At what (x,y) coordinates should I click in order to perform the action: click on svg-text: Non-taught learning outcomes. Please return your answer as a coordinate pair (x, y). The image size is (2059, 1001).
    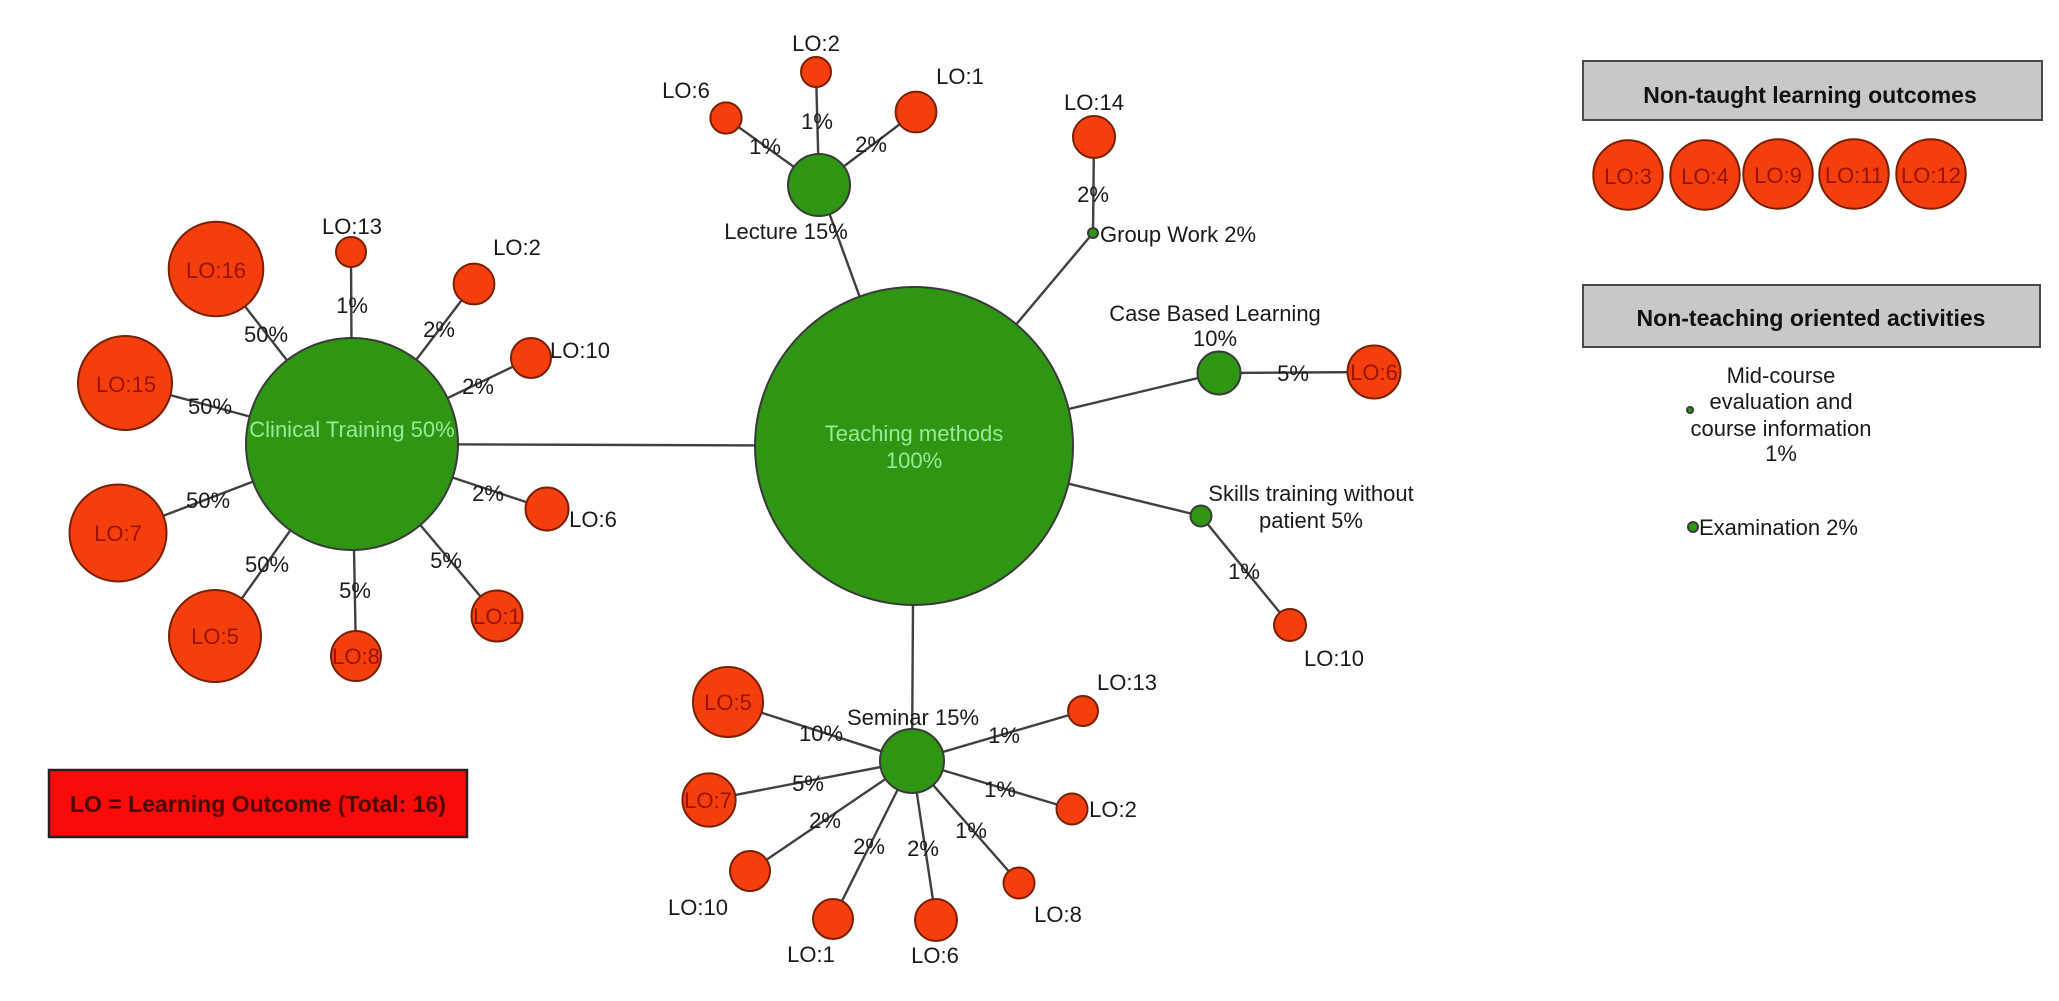
    Looking at the image, I should click on (1810, 95).